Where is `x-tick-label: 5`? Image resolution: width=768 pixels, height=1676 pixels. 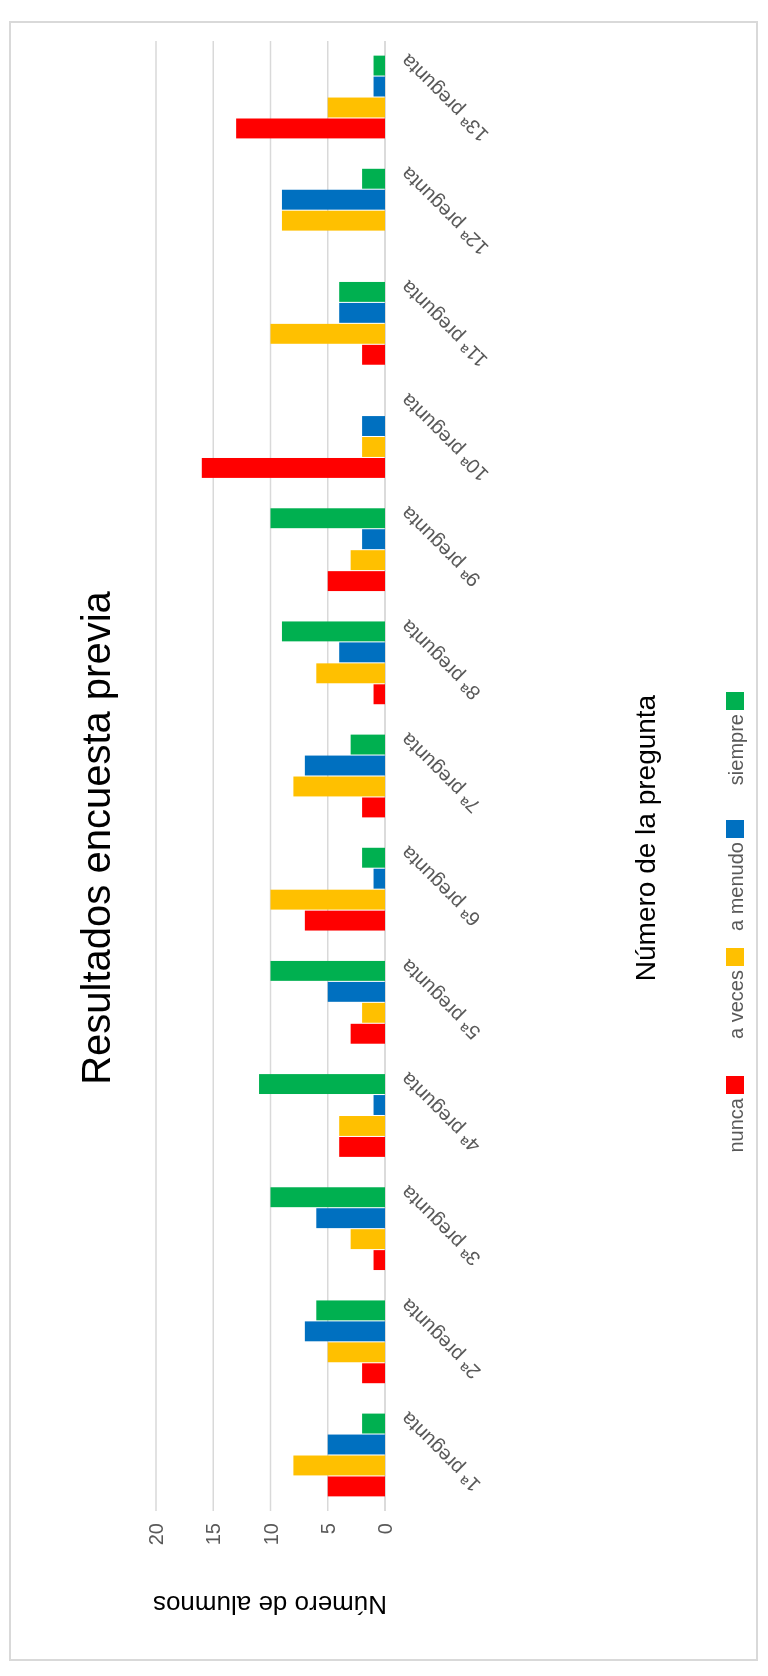
x-tick-label: 5 is located at coordinates (327, 1529).